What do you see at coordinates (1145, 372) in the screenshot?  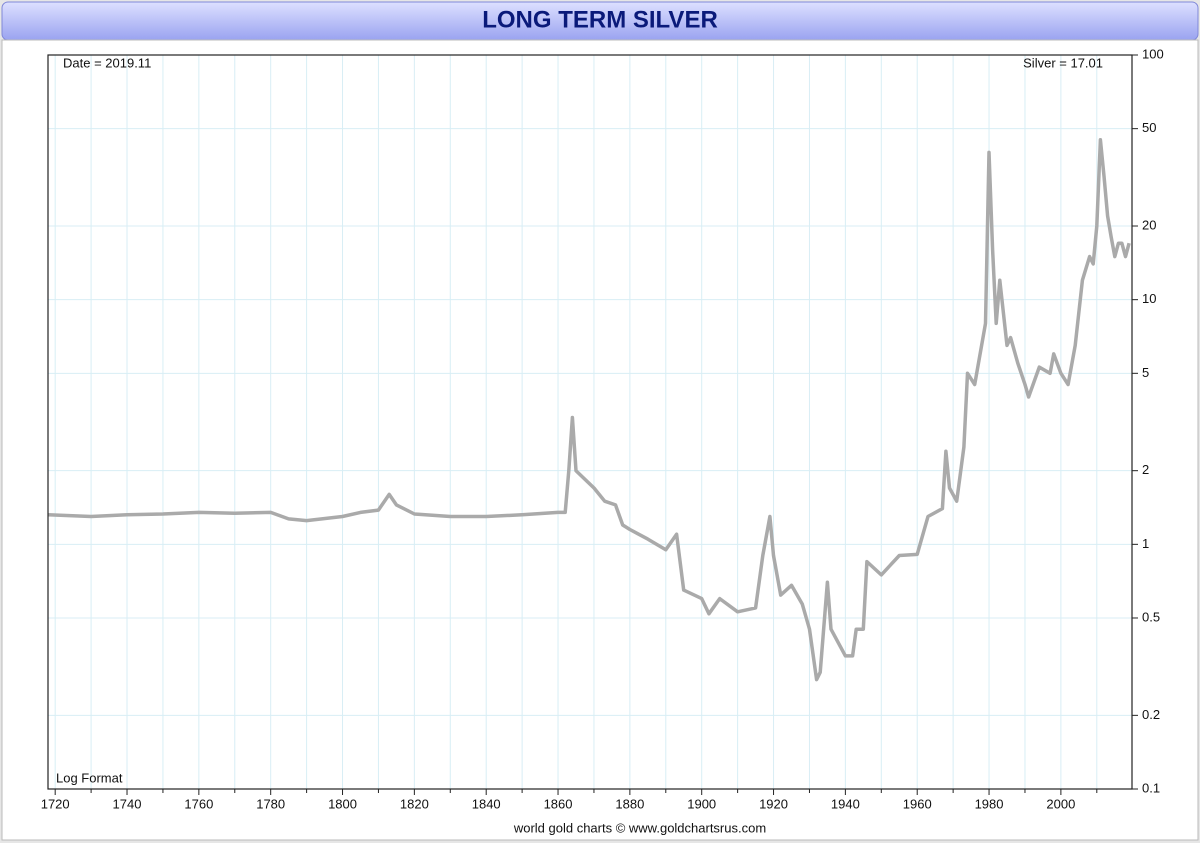 I see `y-tick-label: 5` at bounding box center [1145, 372].